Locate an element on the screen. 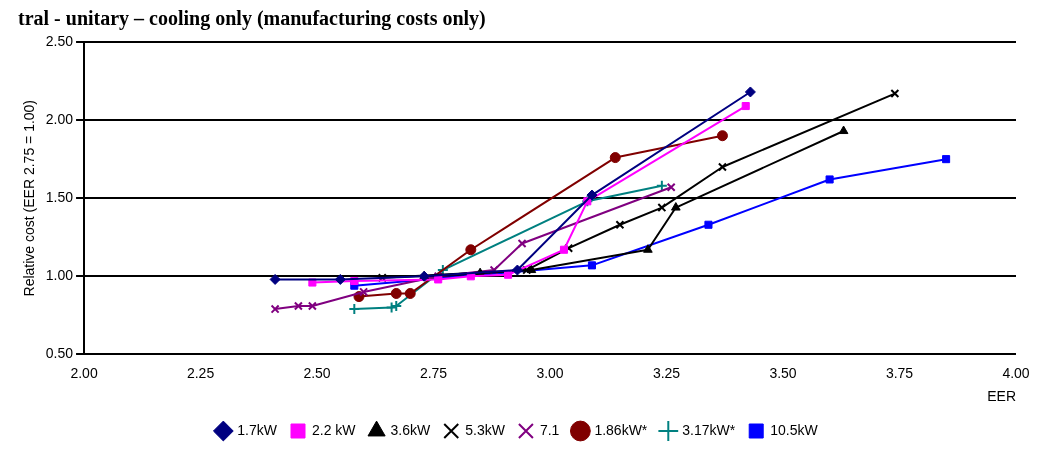 Image resolution: width=1044 pixels, height=462 pixels. legend-label: 2.2 kW is located at coordinates (334, 429).